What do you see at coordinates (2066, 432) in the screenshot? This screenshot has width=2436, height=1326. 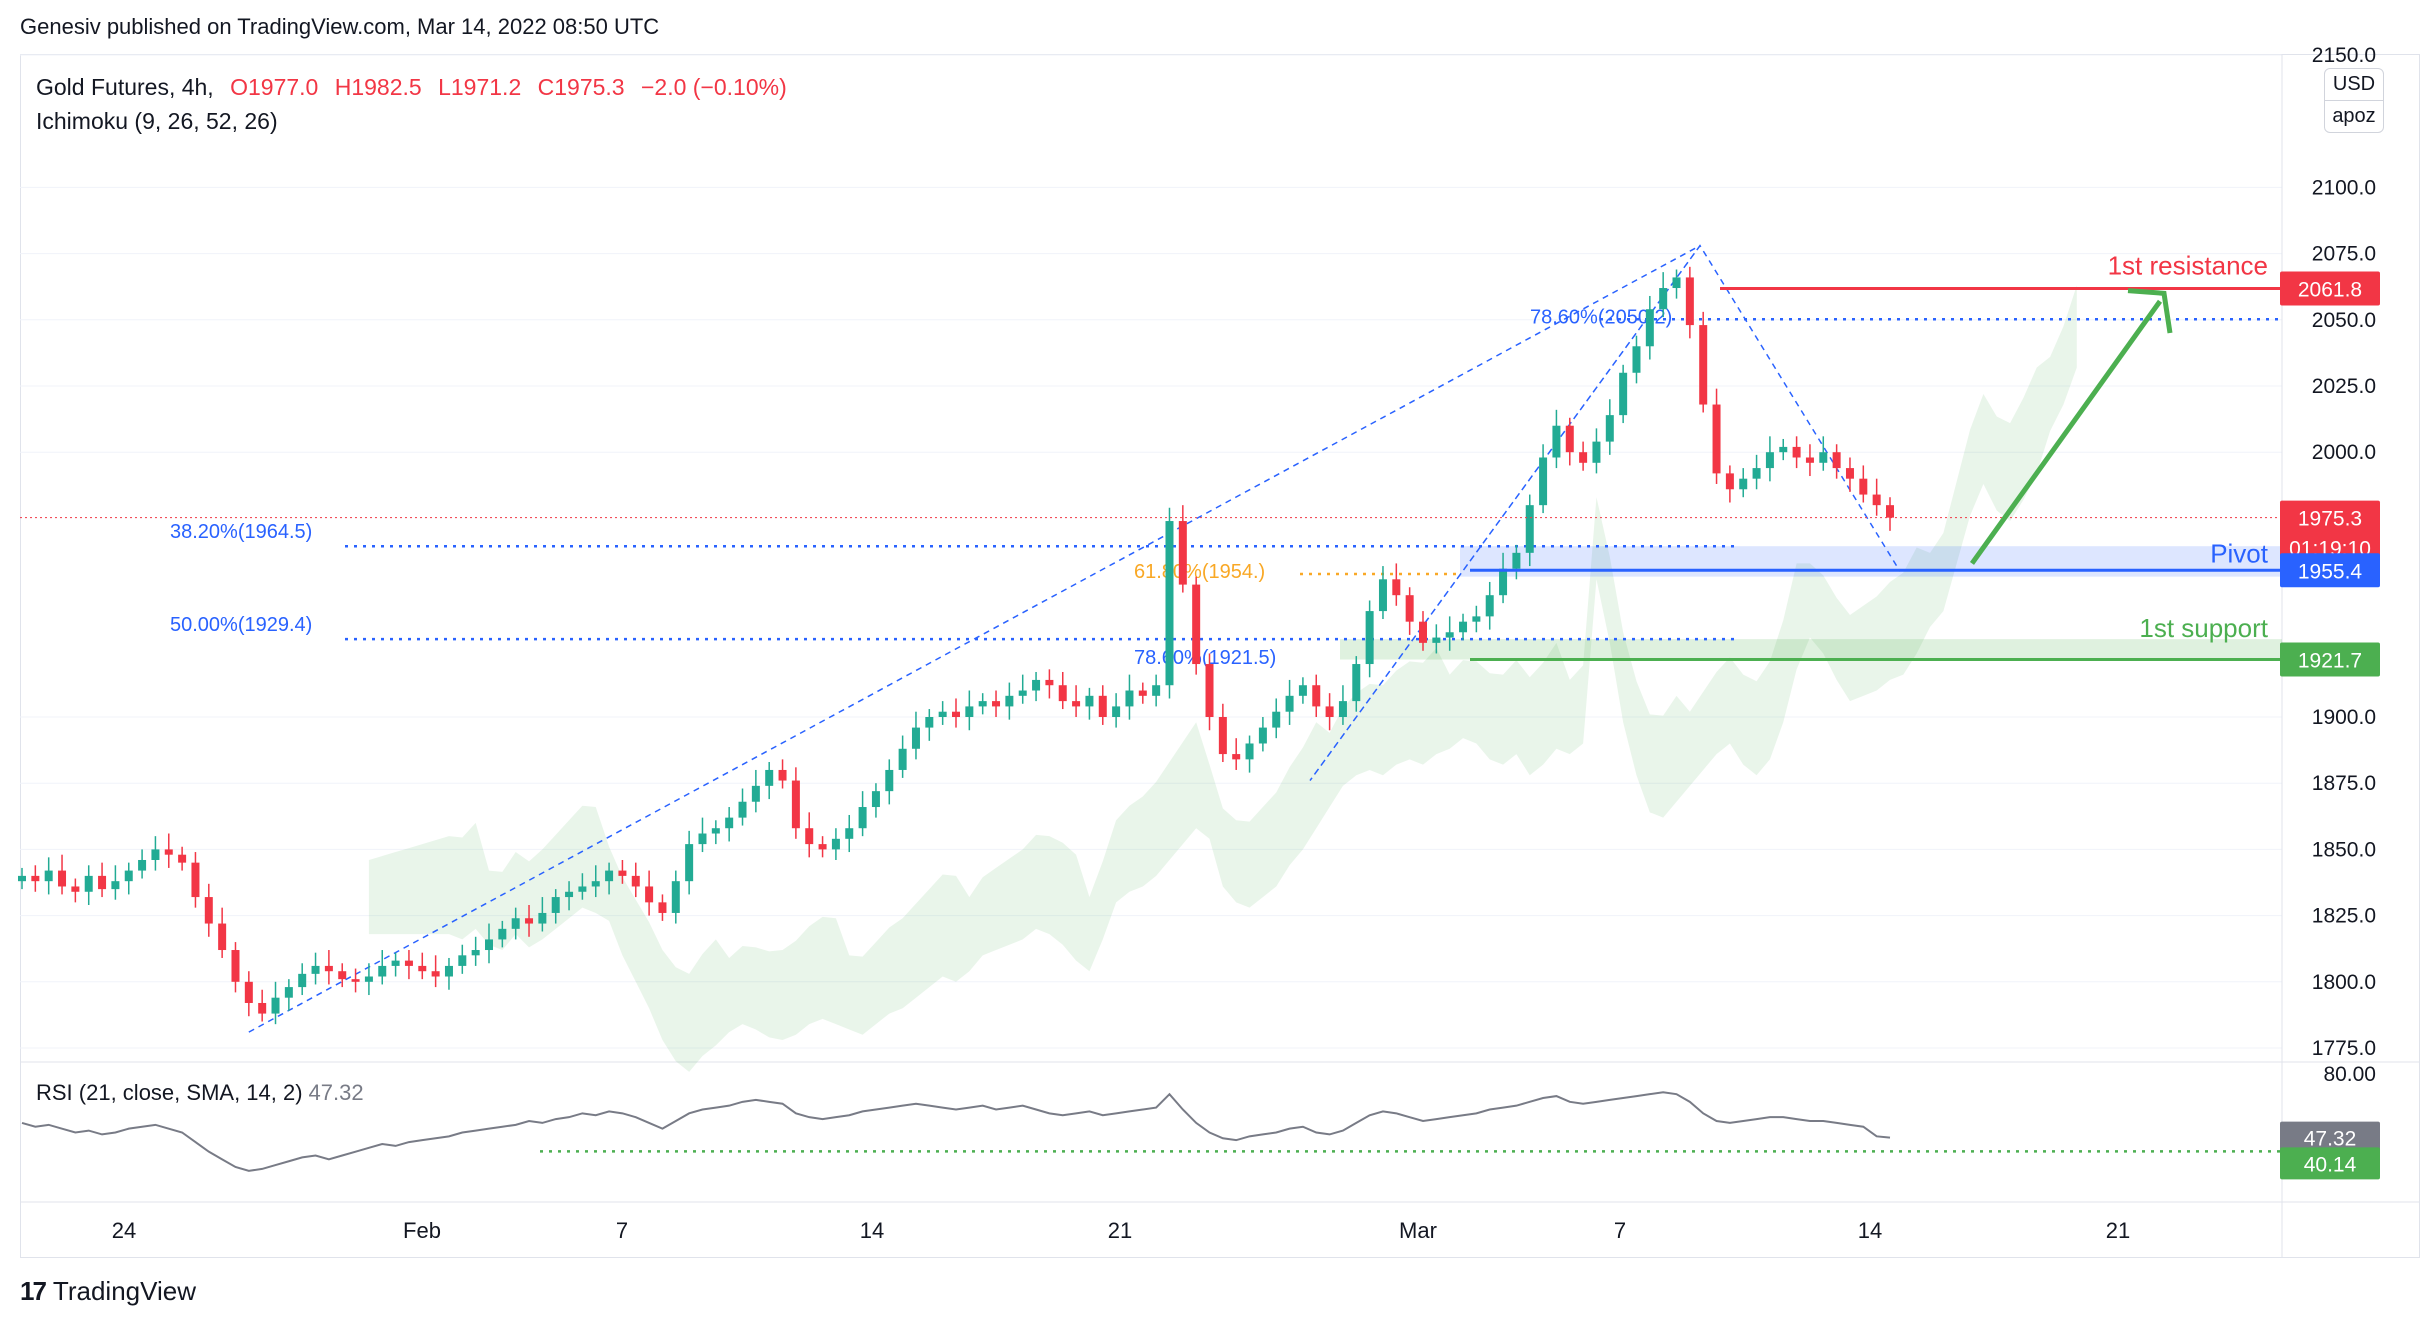 I see `projection-arrow` at bounding box center [2066, 432].